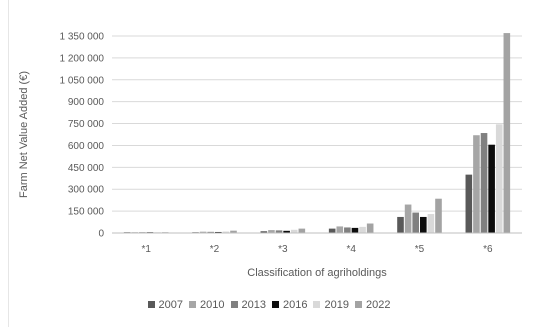 This screenshot has width=538, height=327. Describe the element at coordinates (420, 249) in the screenshot. I see `x-tick-label: *5` at that location.